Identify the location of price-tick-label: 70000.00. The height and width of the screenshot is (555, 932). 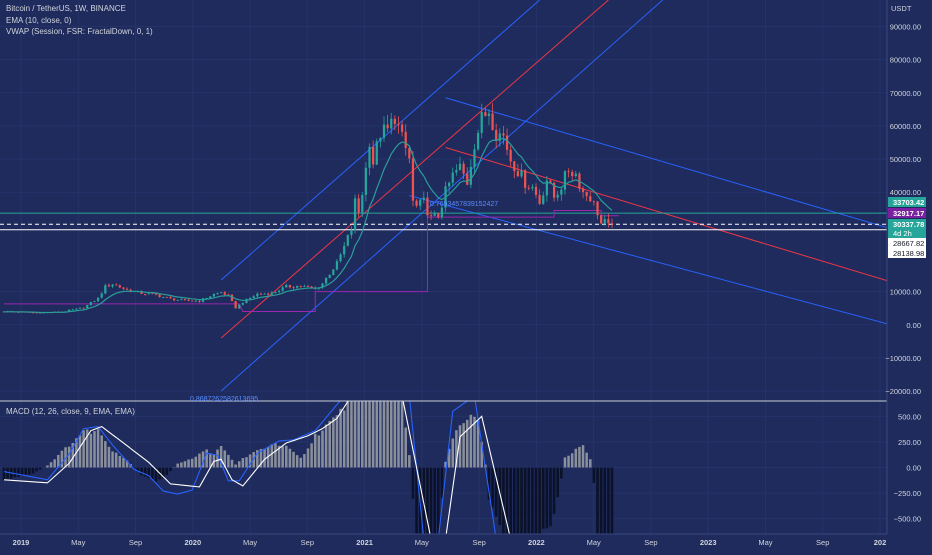
(905, 93).